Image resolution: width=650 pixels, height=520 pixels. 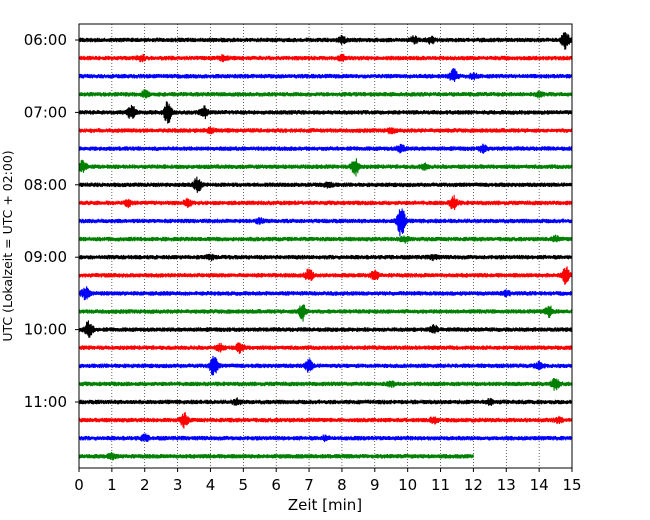 What do you see at coordinates (211, 485) in the screenshot?
I see `x-tick-label: 4` at bounding box center [211, 485].